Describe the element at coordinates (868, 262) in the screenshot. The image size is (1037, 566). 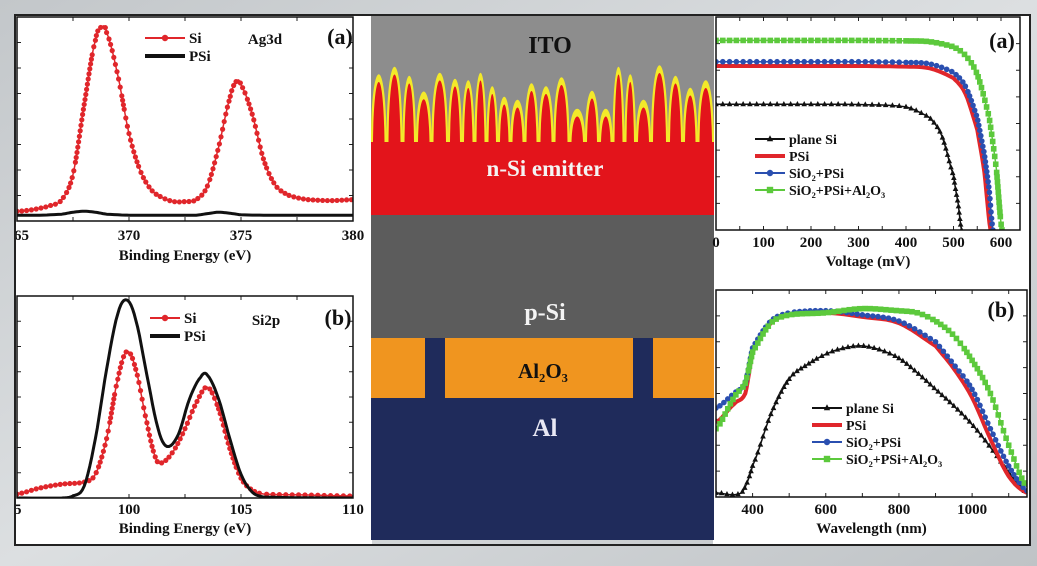
I see `x-axis-label: Voltage (mV)` at that location.